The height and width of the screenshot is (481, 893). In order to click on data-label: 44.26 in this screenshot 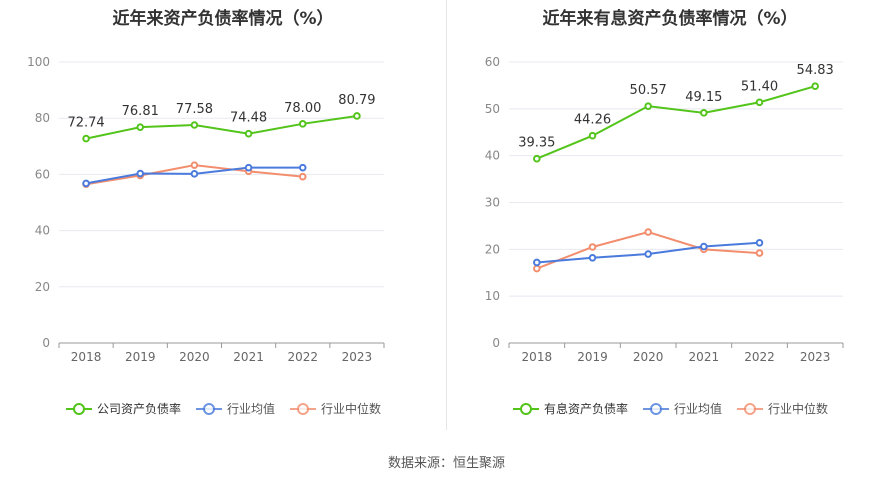, I will do `click(592, 120)`.